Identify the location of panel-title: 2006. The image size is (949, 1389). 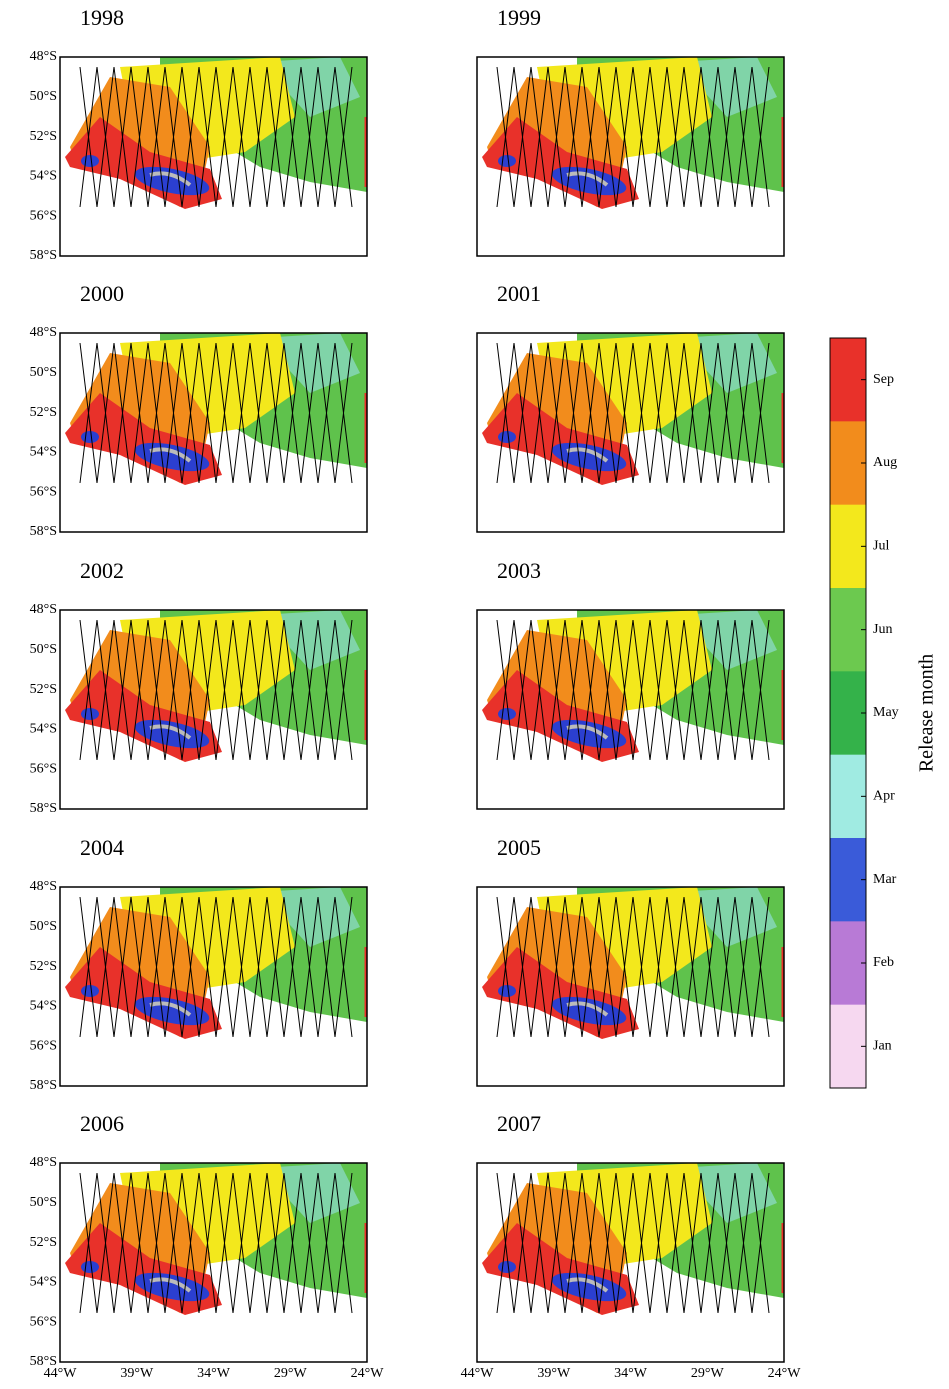
(102, 1123).